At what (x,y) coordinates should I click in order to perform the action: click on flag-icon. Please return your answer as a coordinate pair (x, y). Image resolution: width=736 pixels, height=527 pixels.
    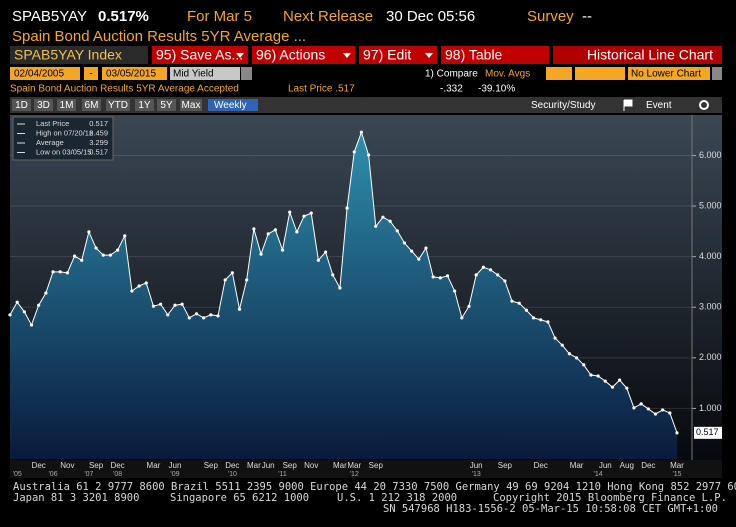
    Looking at the image, I should click on (628, 105).